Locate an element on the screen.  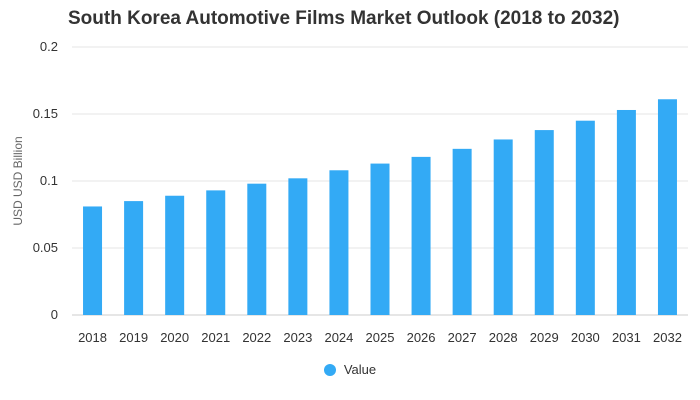
bar-2028 is located at coordinates (503, 227).